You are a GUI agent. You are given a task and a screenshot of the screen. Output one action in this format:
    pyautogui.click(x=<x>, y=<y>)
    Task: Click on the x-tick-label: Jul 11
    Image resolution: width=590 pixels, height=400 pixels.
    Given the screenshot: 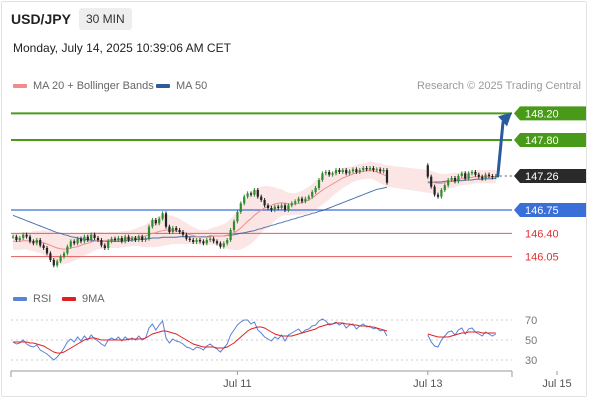 What is the action you would take?
    pyautogui.click(x=237, y=384)
    